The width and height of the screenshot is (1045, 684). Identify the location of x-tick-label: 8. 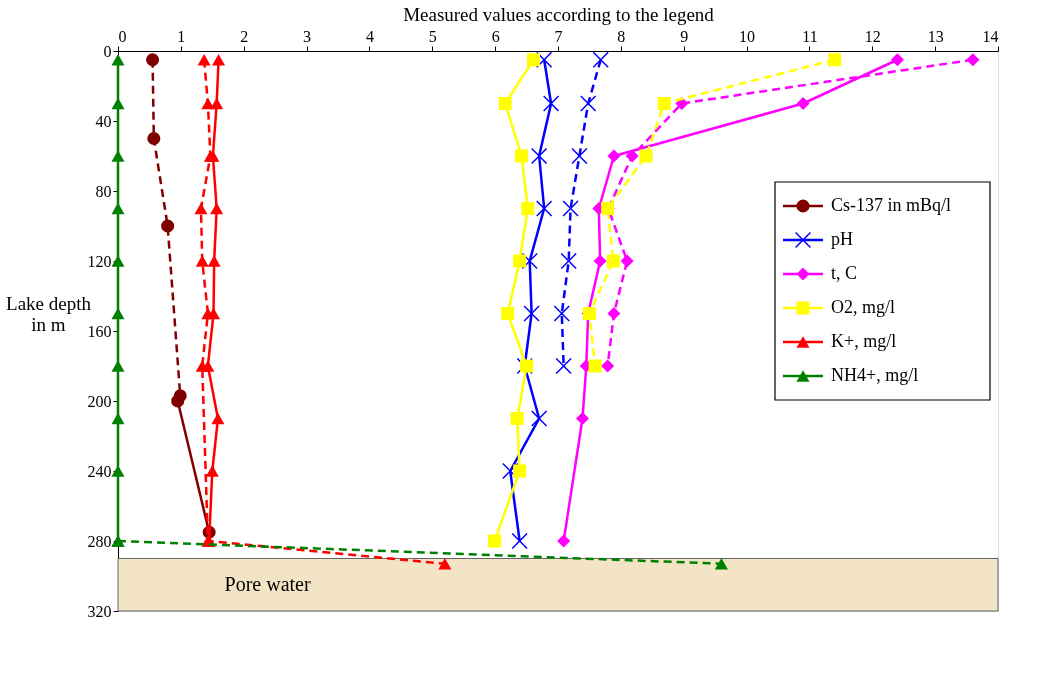
(621, 36).